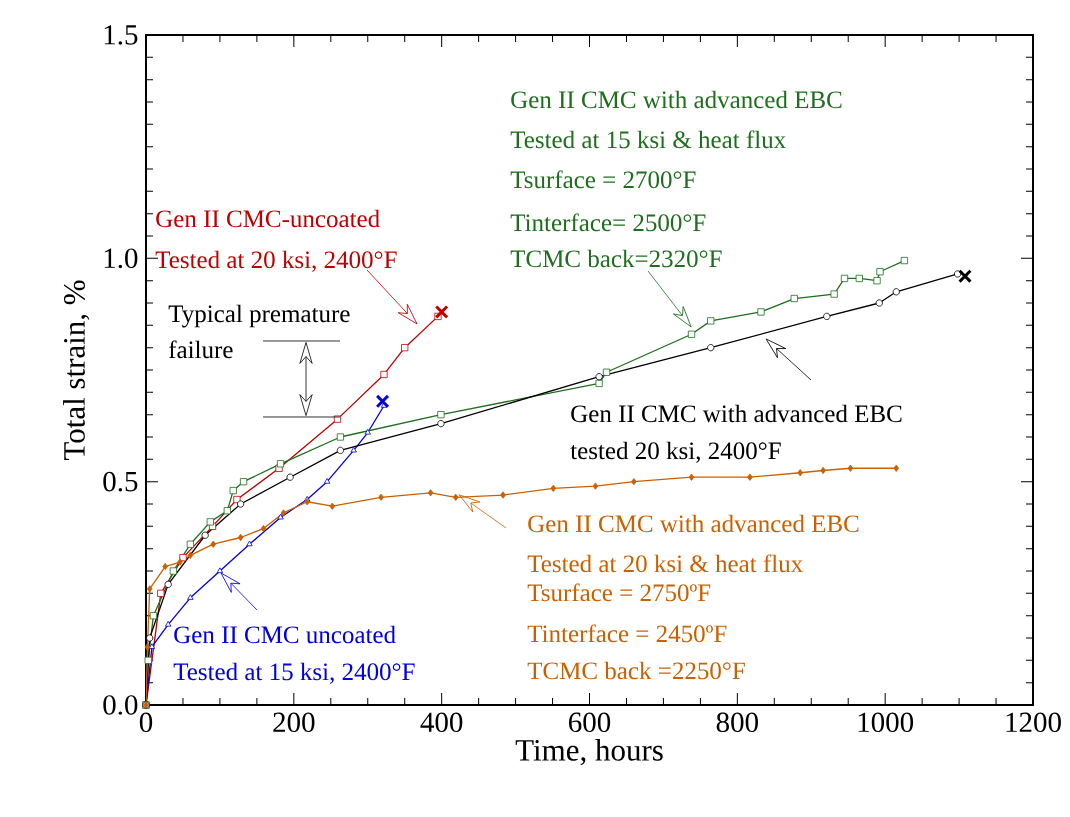  Describe the element at coordinates (76, 370) in the screenshot. I see `y-axis-title: Total strain, %` at that location.